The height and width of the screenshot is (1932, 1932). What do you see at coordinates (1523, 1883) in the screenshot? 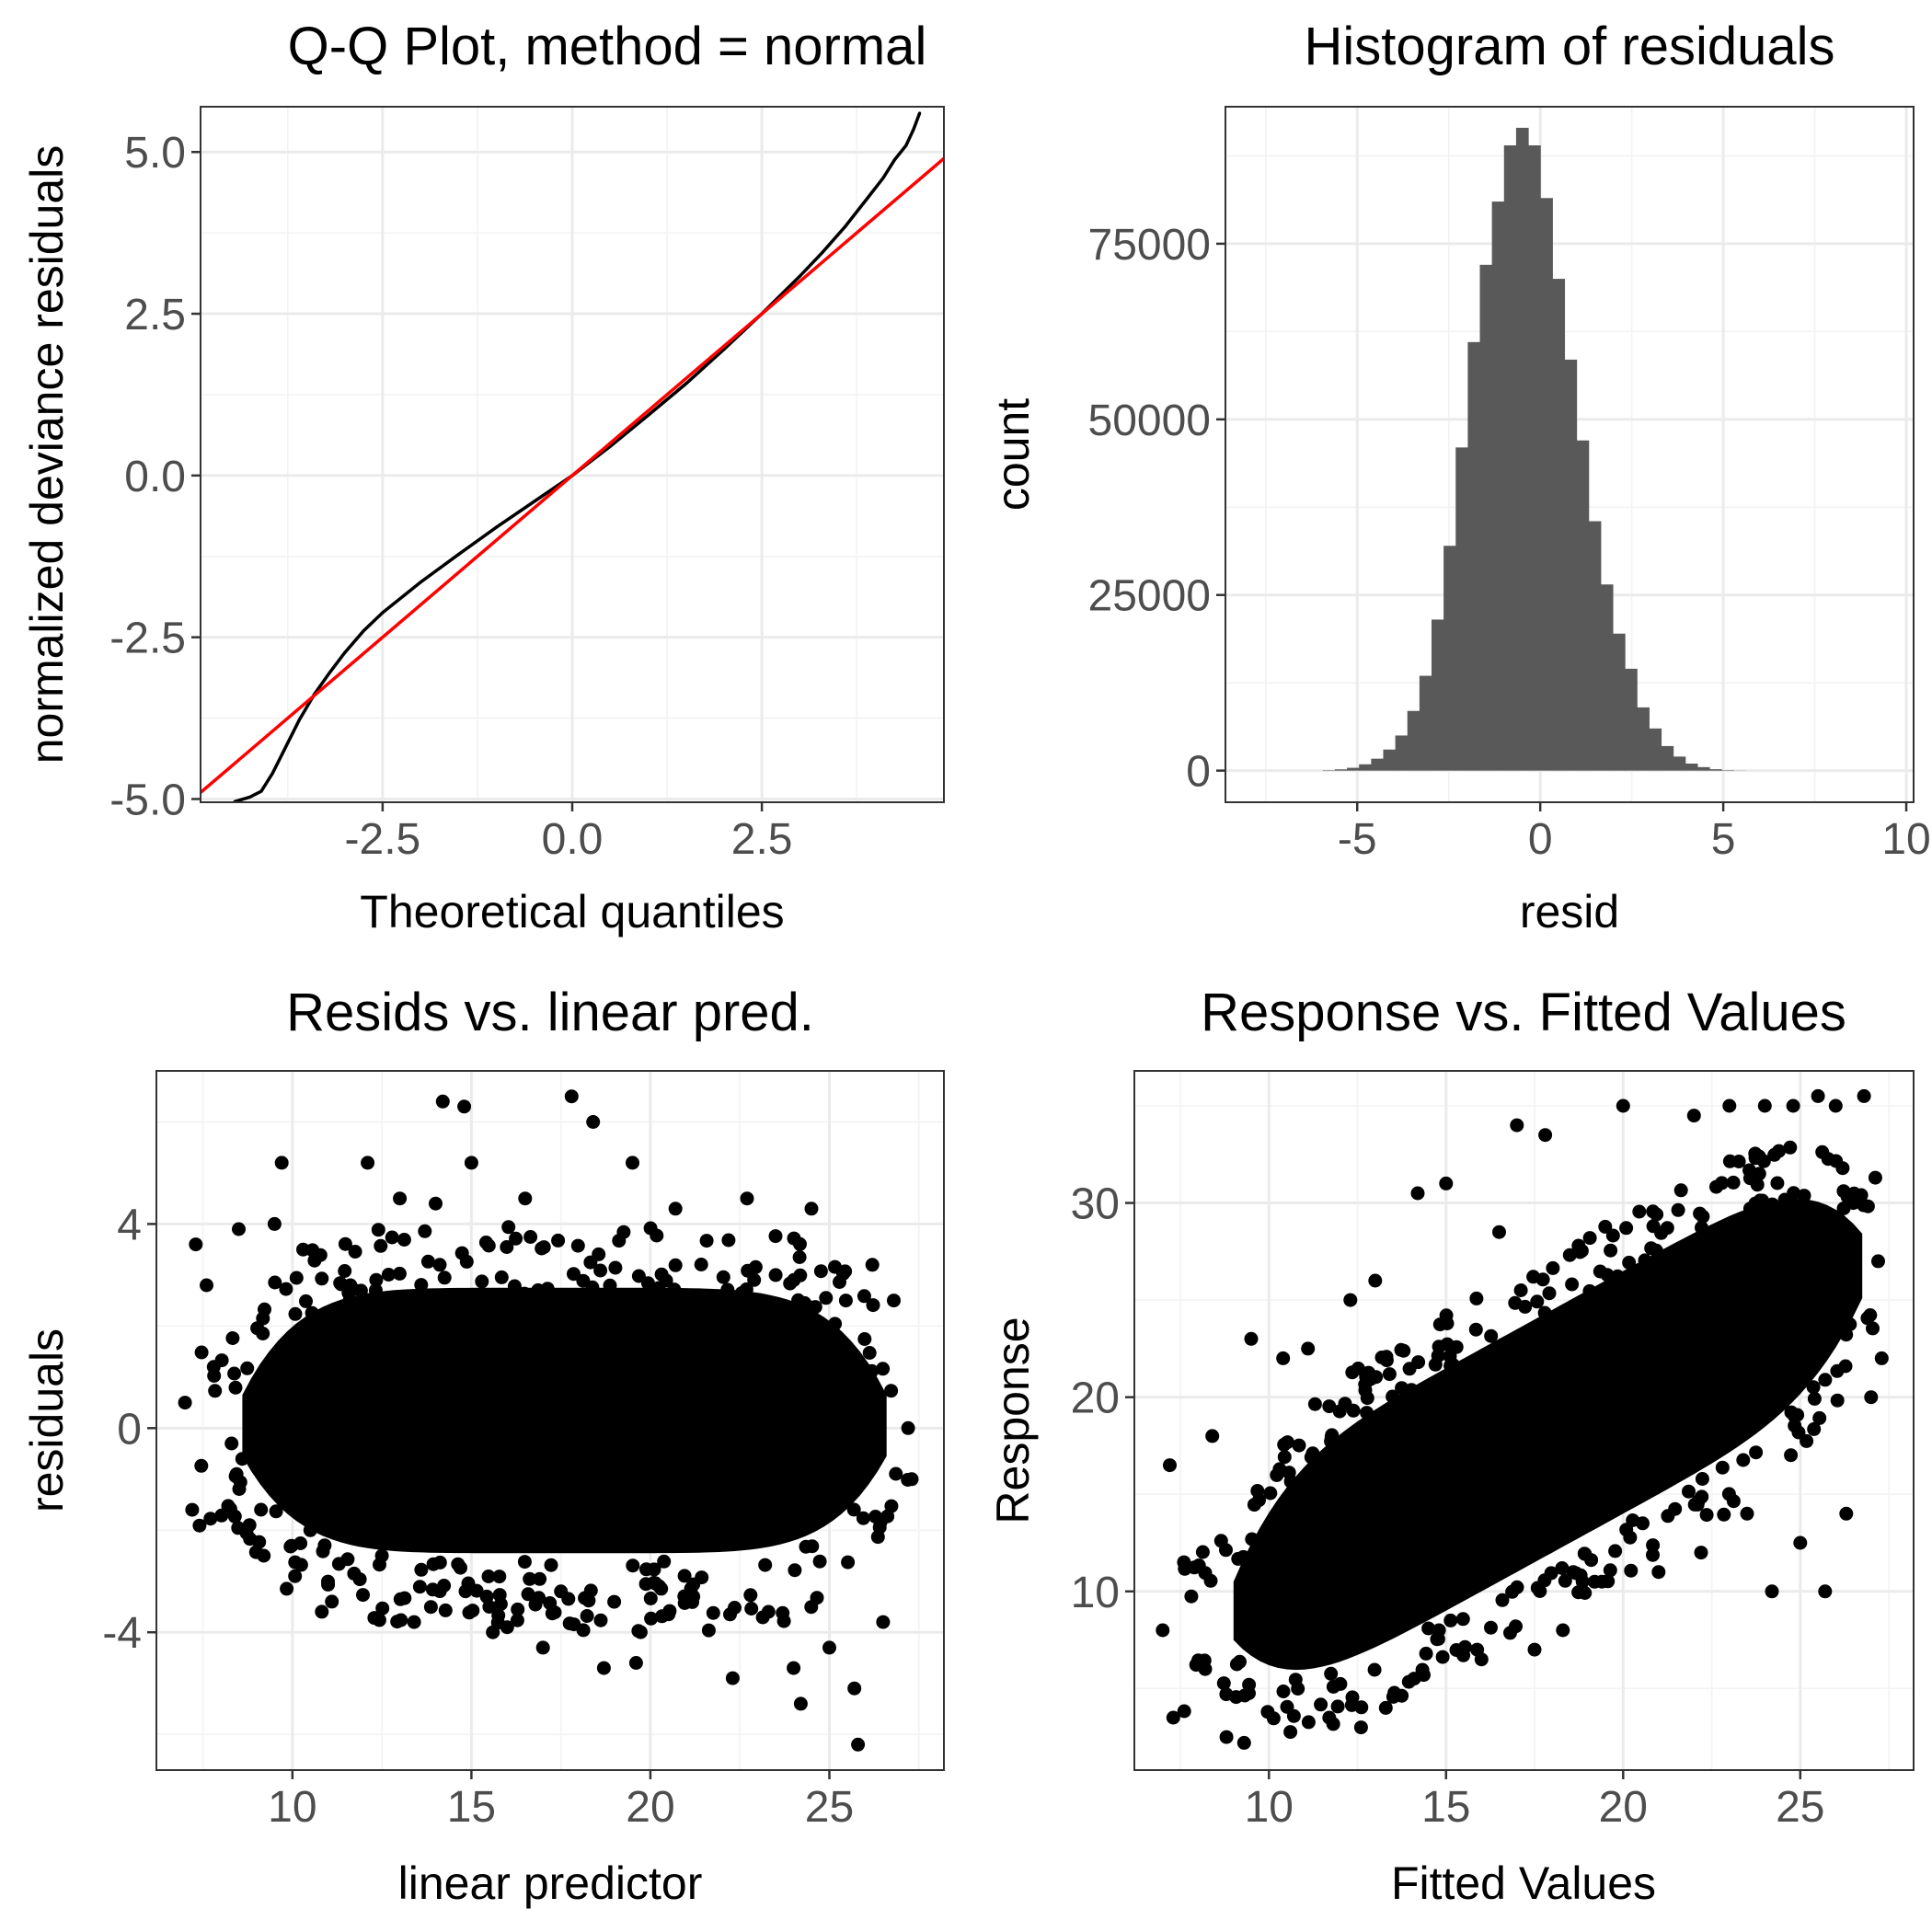
I see `response-vs-fitted-x-axis-title: Fitted Values` at bounding box center [1523, 1883].